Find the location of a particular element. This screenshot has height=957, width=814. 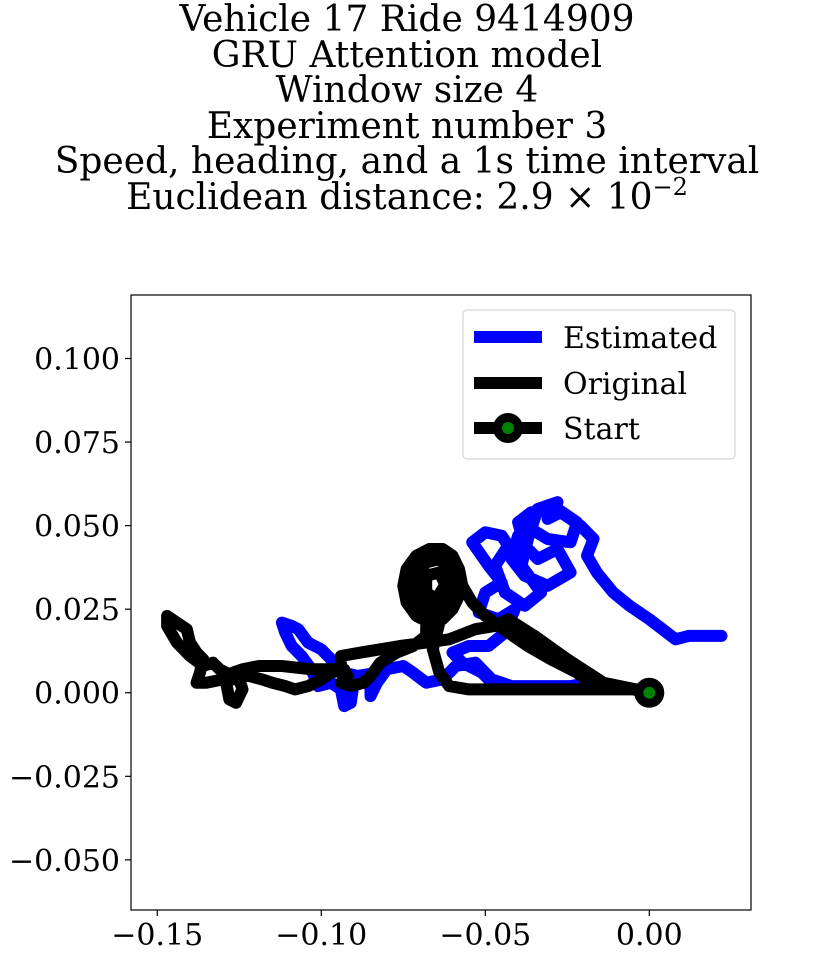

y-tick-label: 0.100 is located at coordinates (77, 360).